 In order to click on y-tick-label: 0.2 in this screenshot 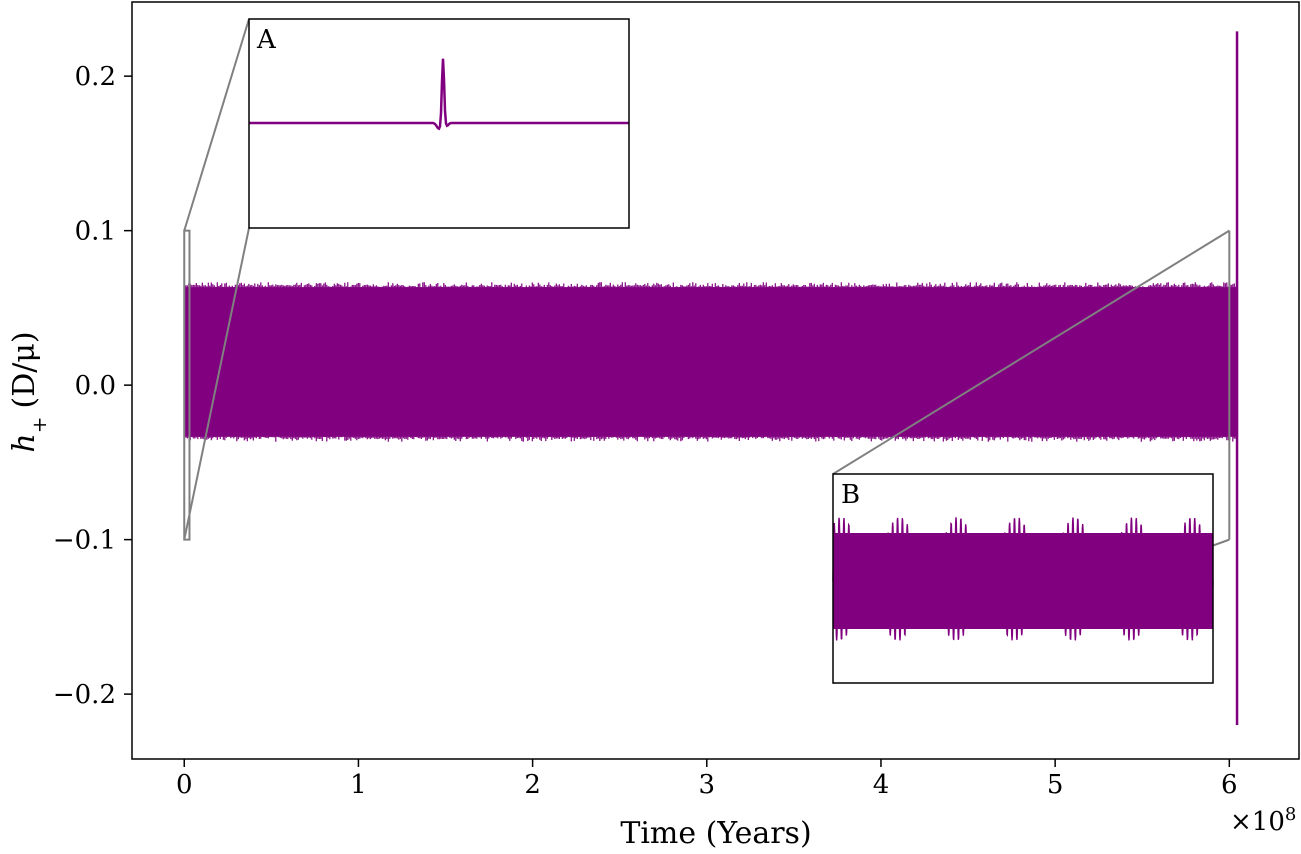, I will do `click(95, 77)`.